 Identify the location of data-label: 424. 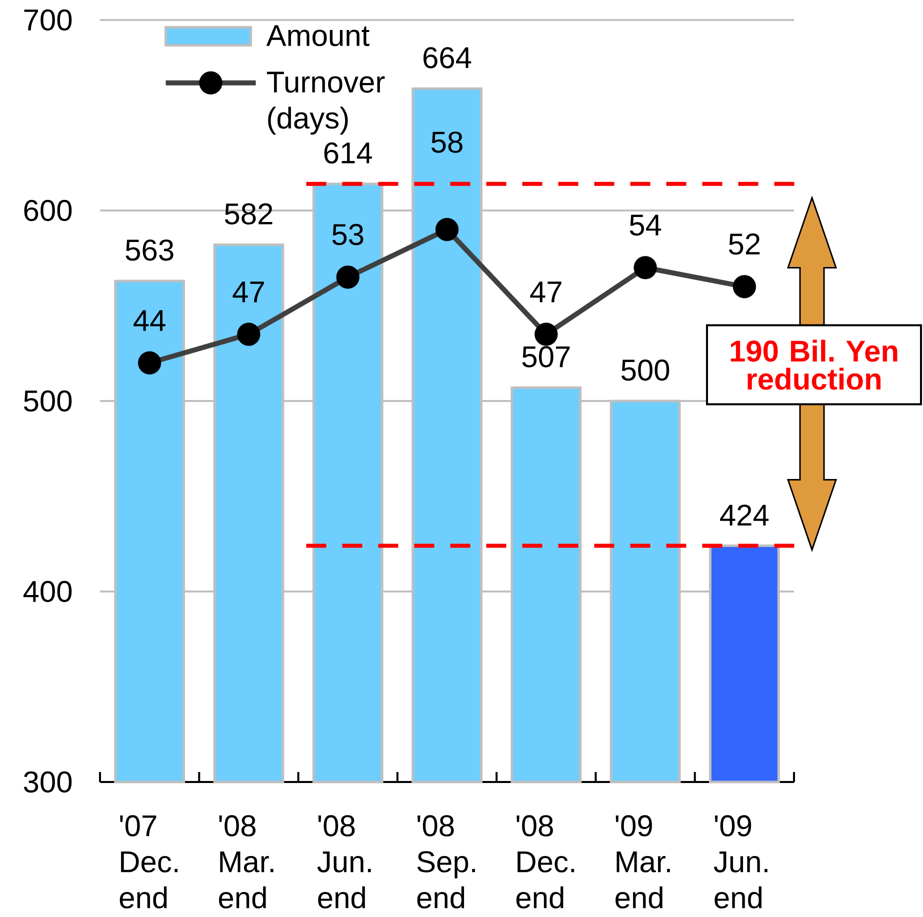
(744, 515).